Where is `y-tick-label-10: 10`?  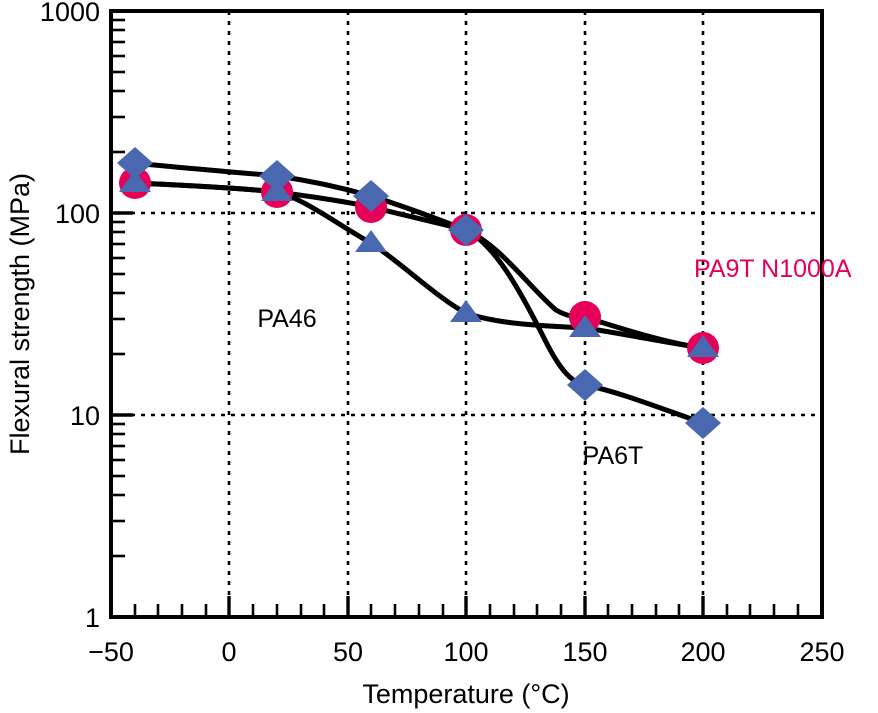
y-tick-label-10: 10 is located at coordinates (85, 416).